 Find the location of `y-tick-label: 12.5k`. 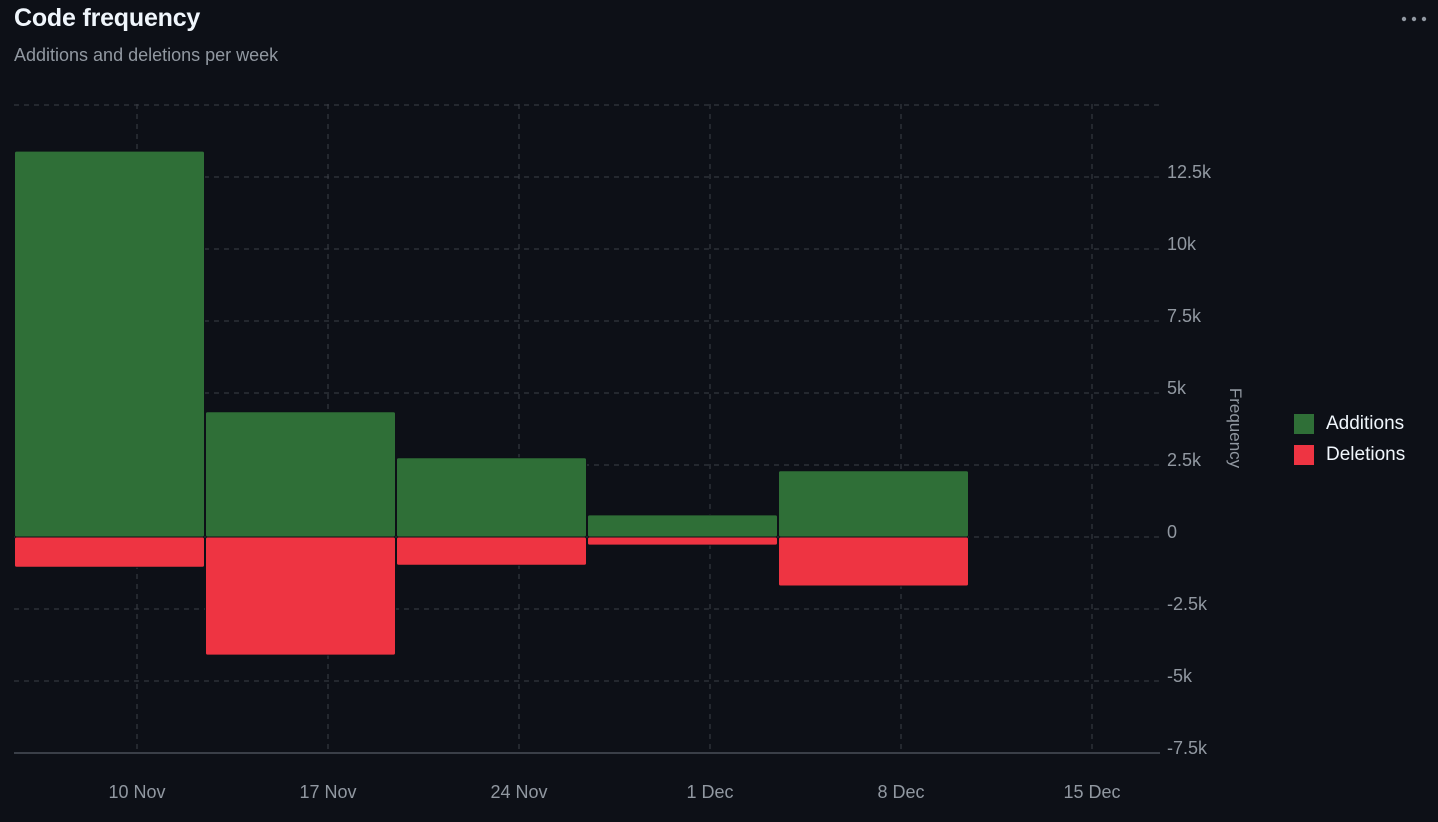

y-tick-label: 12.5k is located at coordinates (1189, 172).